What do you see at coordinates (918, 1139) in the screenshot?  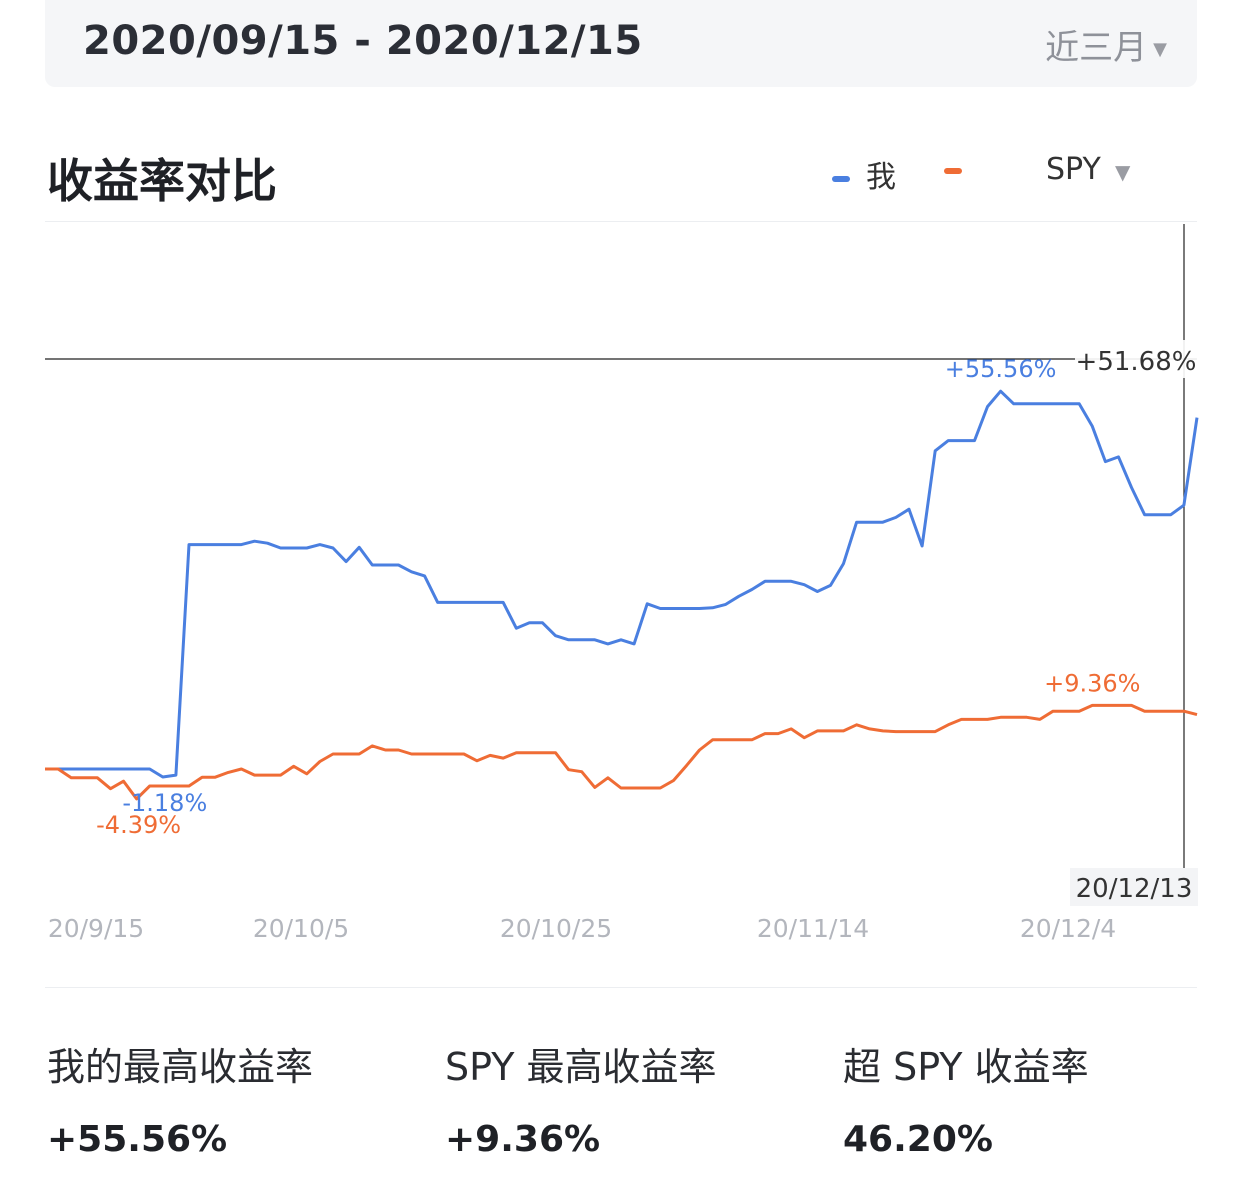 I see `stat-value: 46.20%` at bounding box center [918, 1139].